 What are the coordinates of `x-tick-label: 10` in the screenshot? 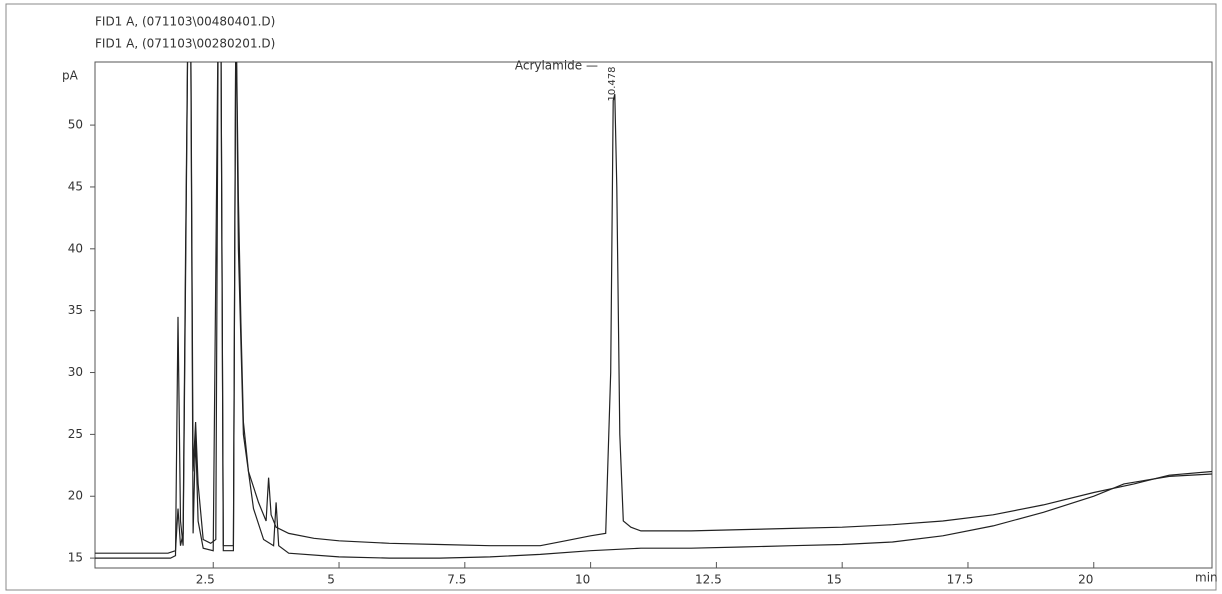 It's located at (582, 580).